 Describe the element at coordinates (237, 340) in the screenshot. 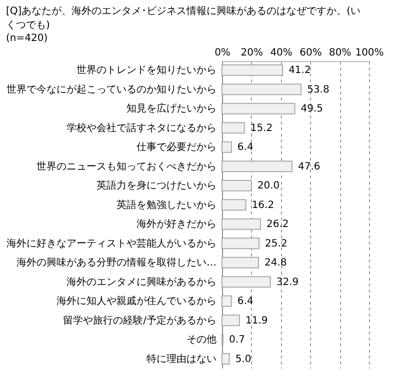

I see `data-label: 0.7` at that location.